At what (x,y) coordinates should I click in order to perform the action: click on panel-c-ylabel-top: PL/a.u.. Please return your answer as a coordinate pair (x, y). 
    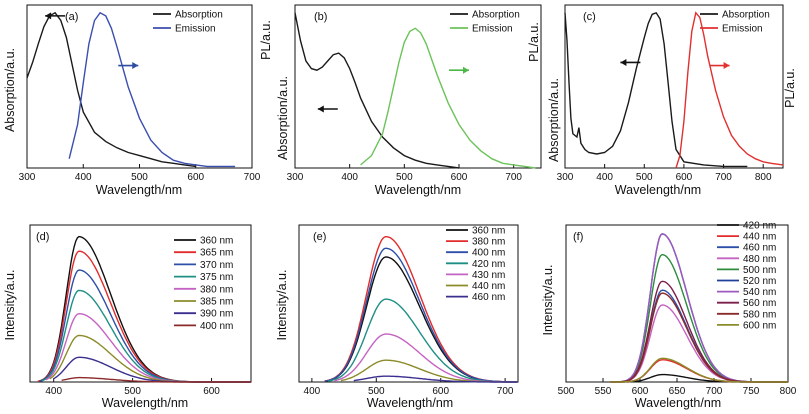
    Looking at the image, I should click on (534, 42).